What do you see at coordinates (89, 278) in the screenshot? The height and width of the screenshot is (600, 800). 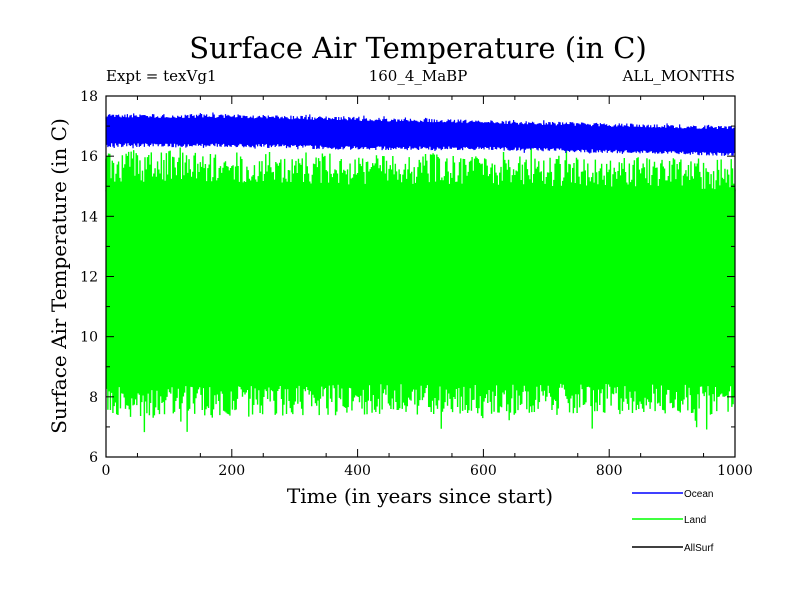 I see `y-tick-label: 12` at bounding box center [89, 278].